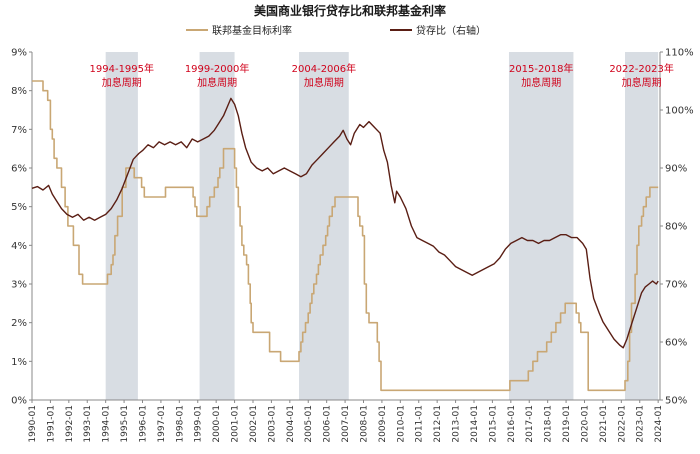 The image size is (700, 454). Describe the element at coordinates (143, 424) in the screenshot. I see `x-tick-label: 1996-01` at that location.